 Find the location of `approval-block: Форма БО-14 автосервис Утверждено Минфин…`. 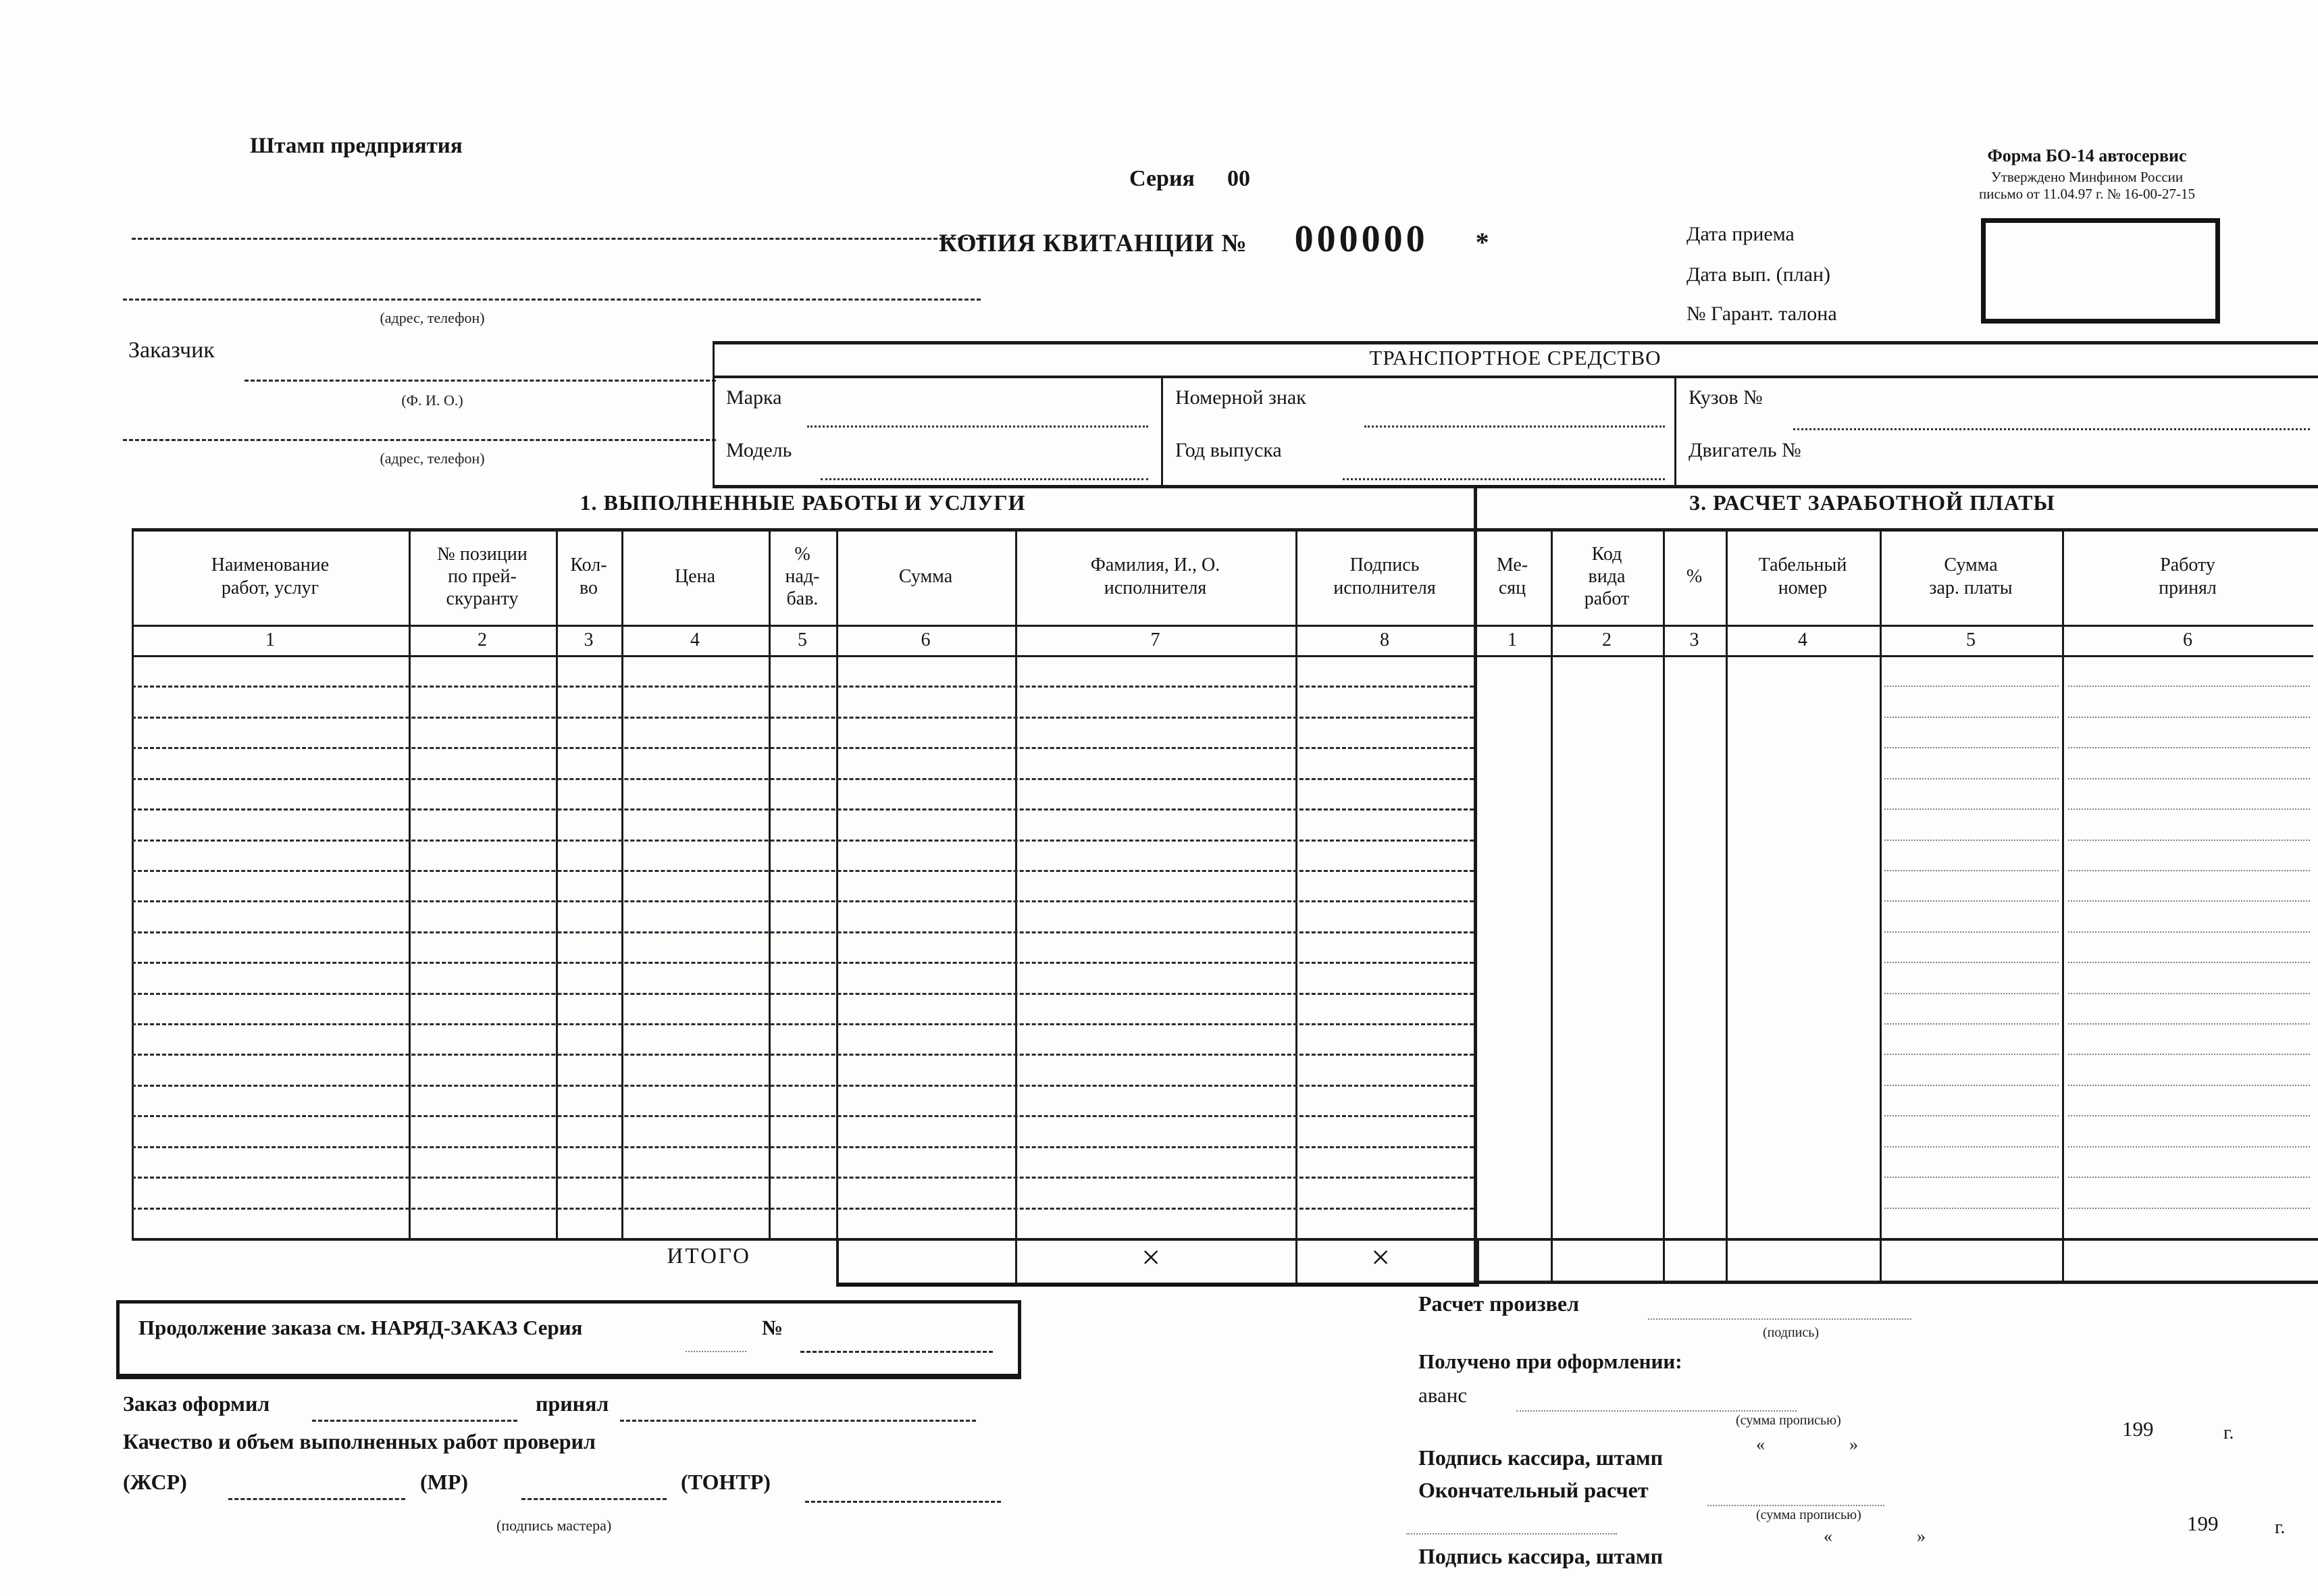

approval-block: Форма БО-14 автосервис Утверждено Минфин… is located at coordinates (2087, 174).